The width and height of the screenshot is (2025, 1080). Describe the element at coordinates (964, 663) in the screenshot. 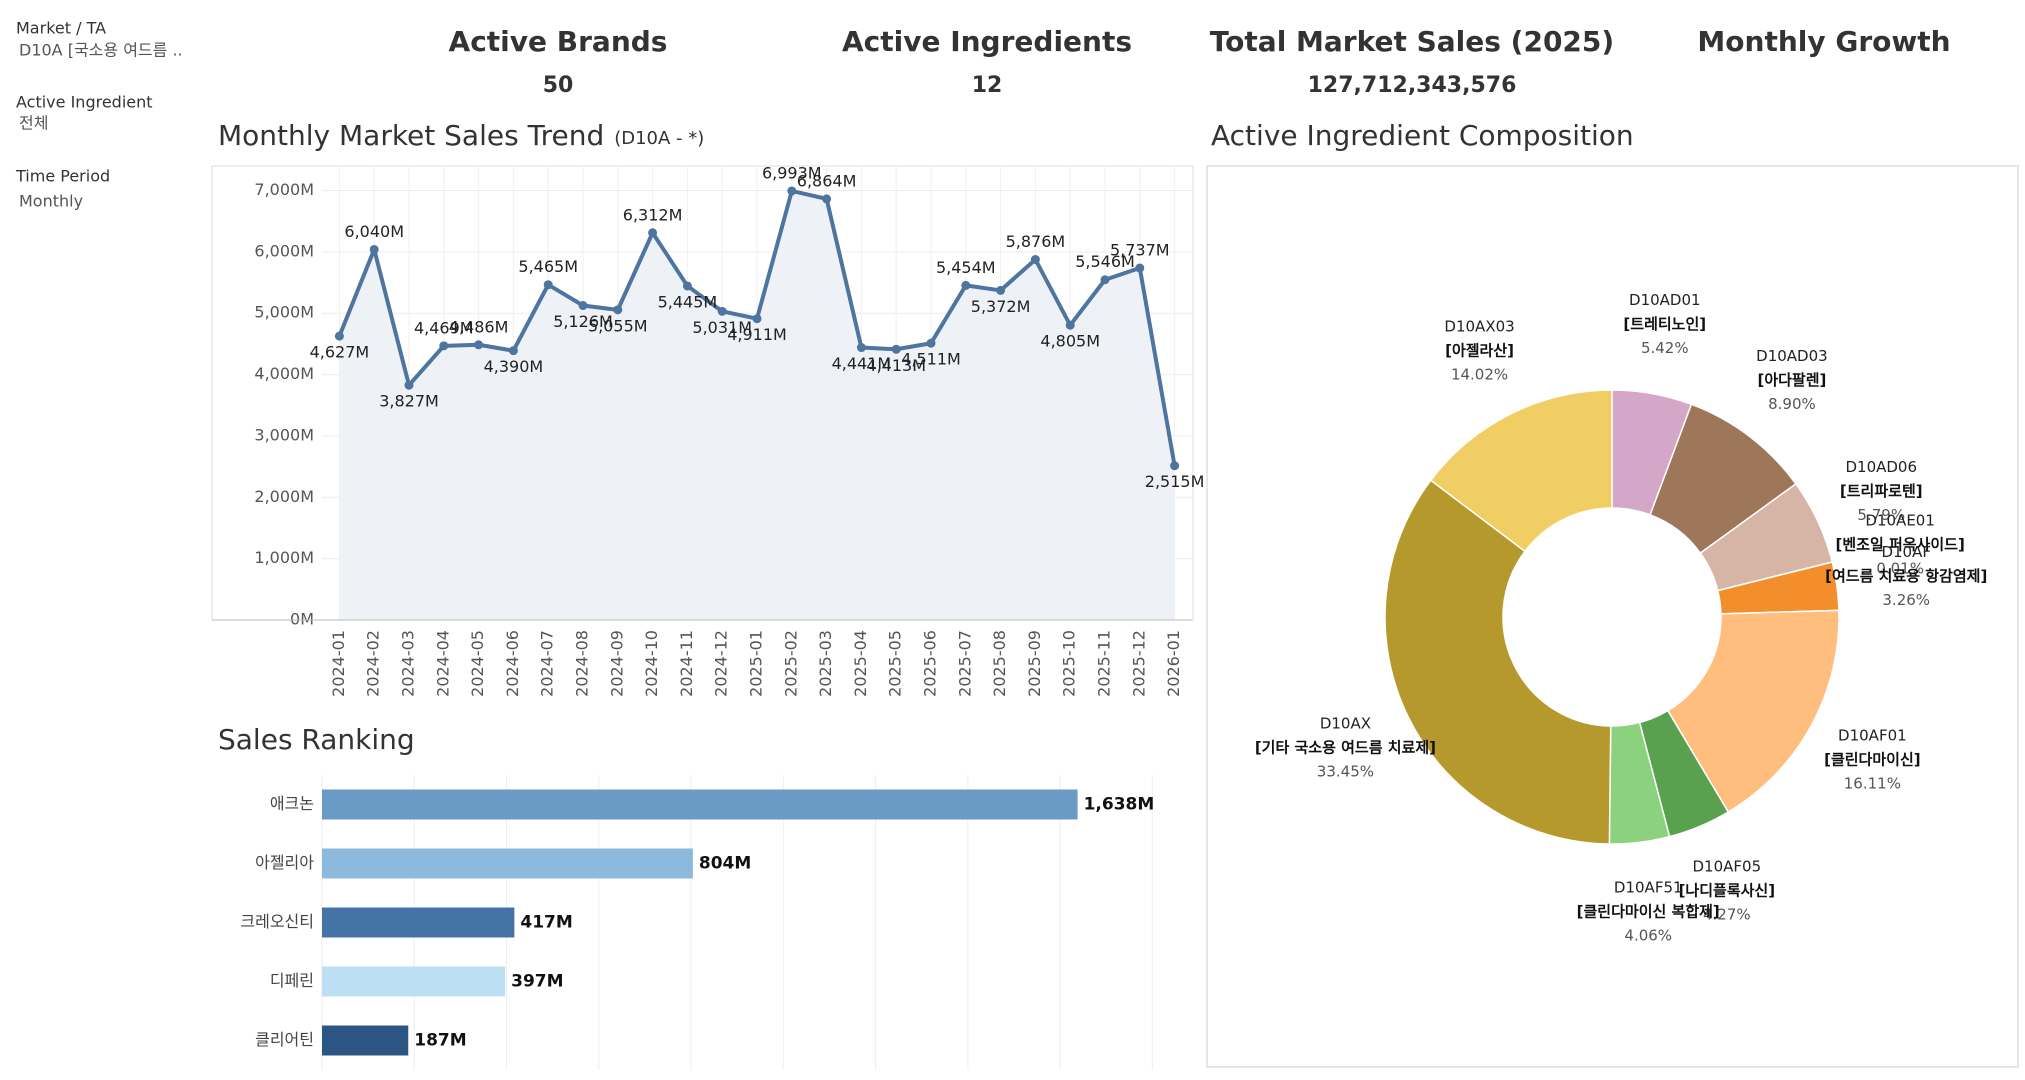

I see `x-tick-label: 2025-07` at that location.